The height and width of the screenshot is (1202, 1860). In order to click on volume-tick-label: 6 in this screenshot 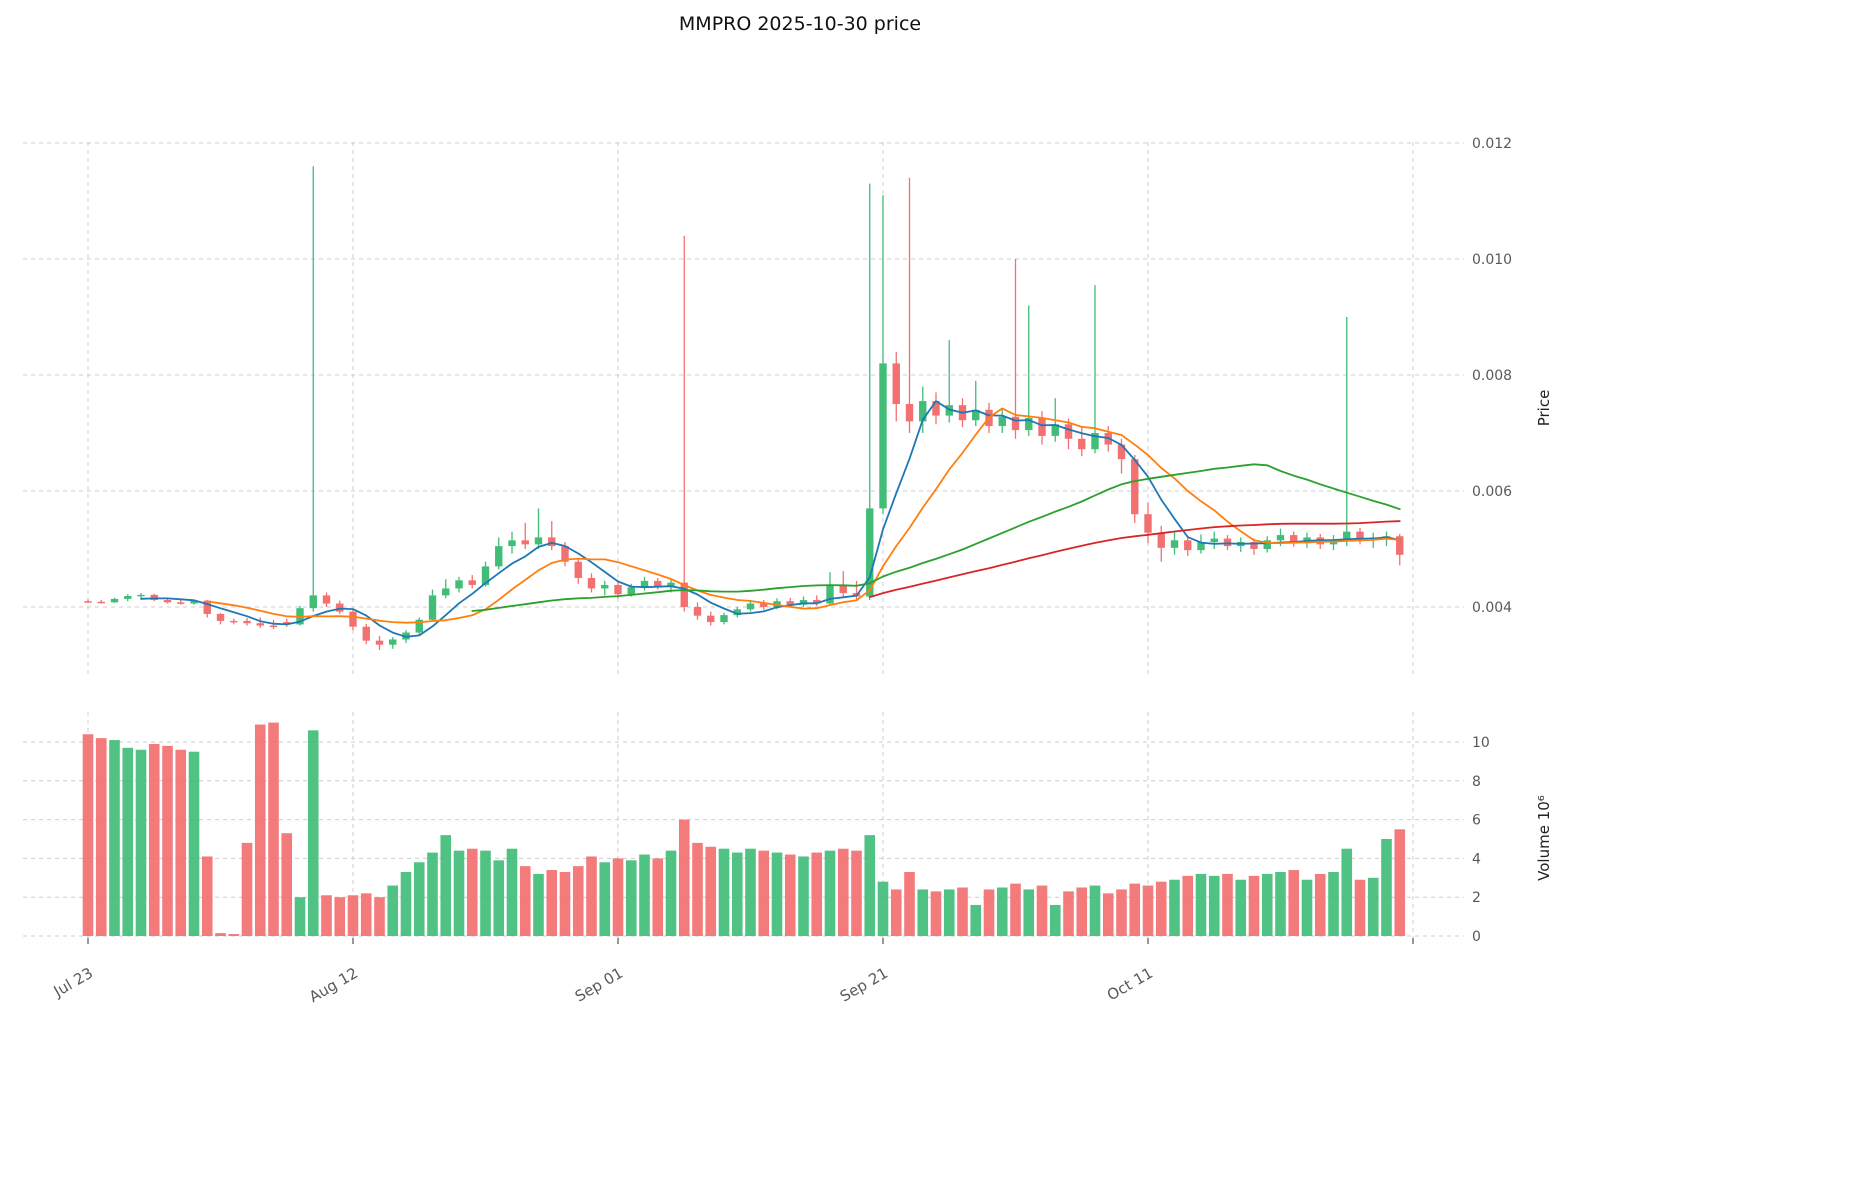, I will do `click(1476, 821)`.